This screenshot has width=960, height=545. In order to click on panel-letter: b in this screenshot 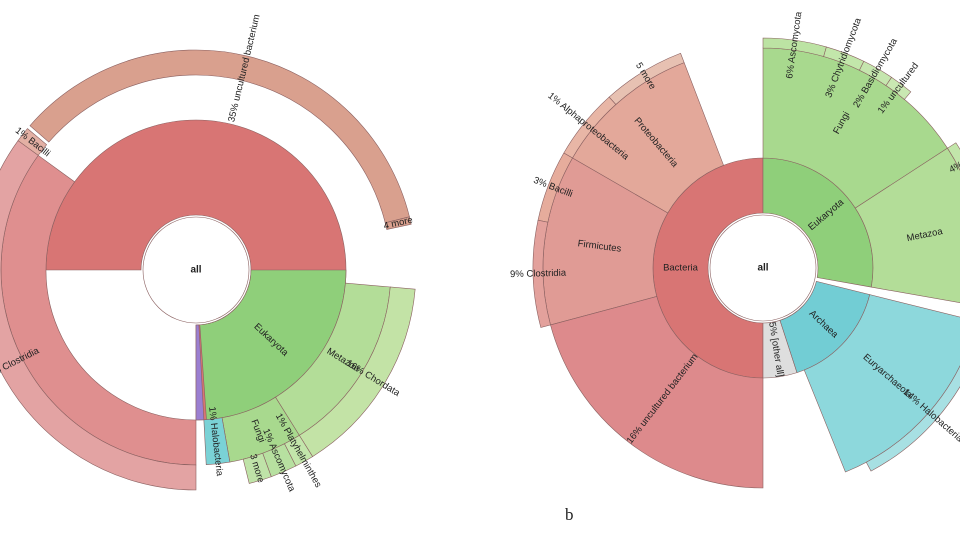, I will do `click(569, 514)`.